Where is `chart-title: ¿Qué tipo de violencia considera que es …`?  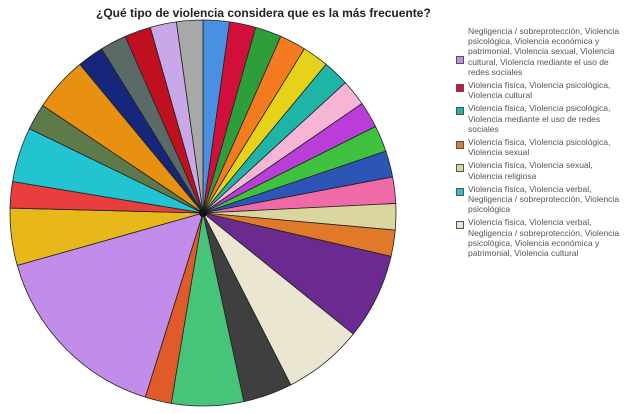
chart-title: ¿Qué tipo de violencia considera que es … is located at coordinates (263, 13).